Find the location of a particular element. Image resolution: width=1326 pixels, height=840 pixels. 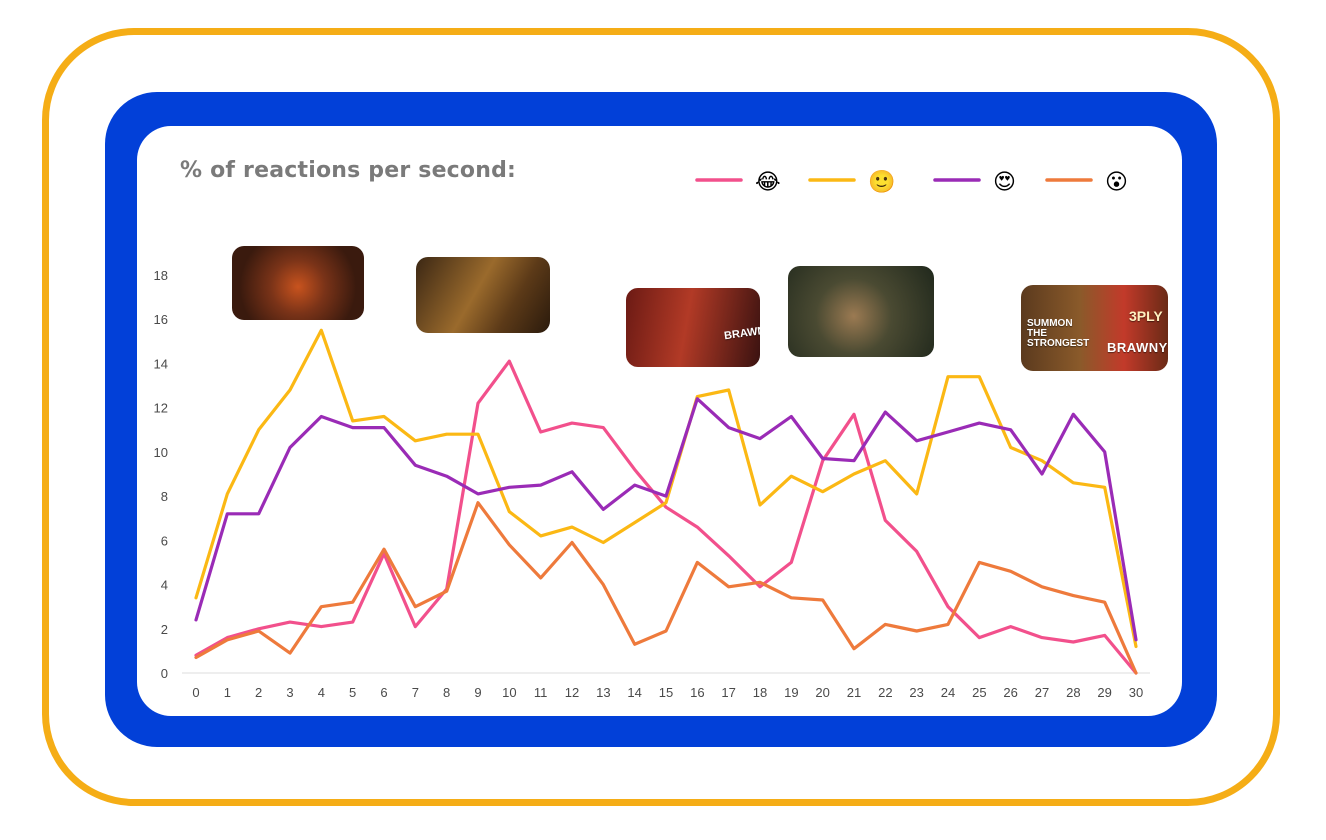

y-tick-label: 0 is located at coordinates (164, 673).